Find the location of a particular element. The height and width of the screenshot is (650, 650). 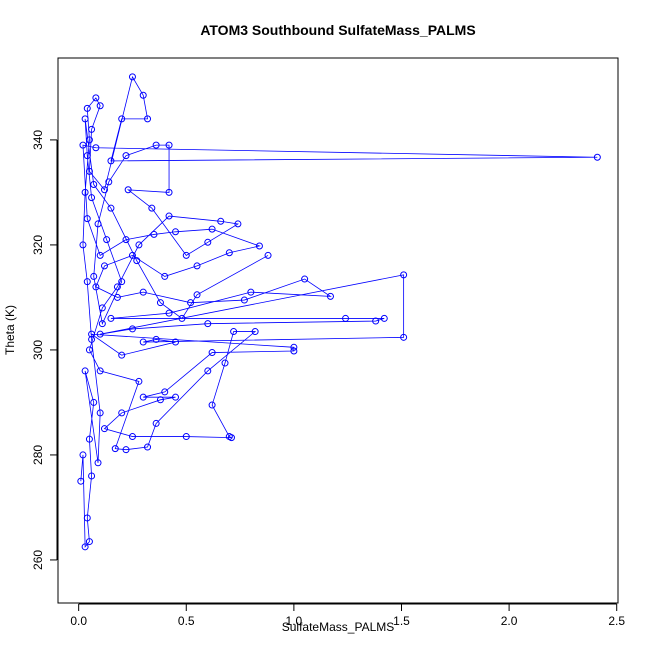

x-tick-label: 1.5 is located at coordinates (401, 621).